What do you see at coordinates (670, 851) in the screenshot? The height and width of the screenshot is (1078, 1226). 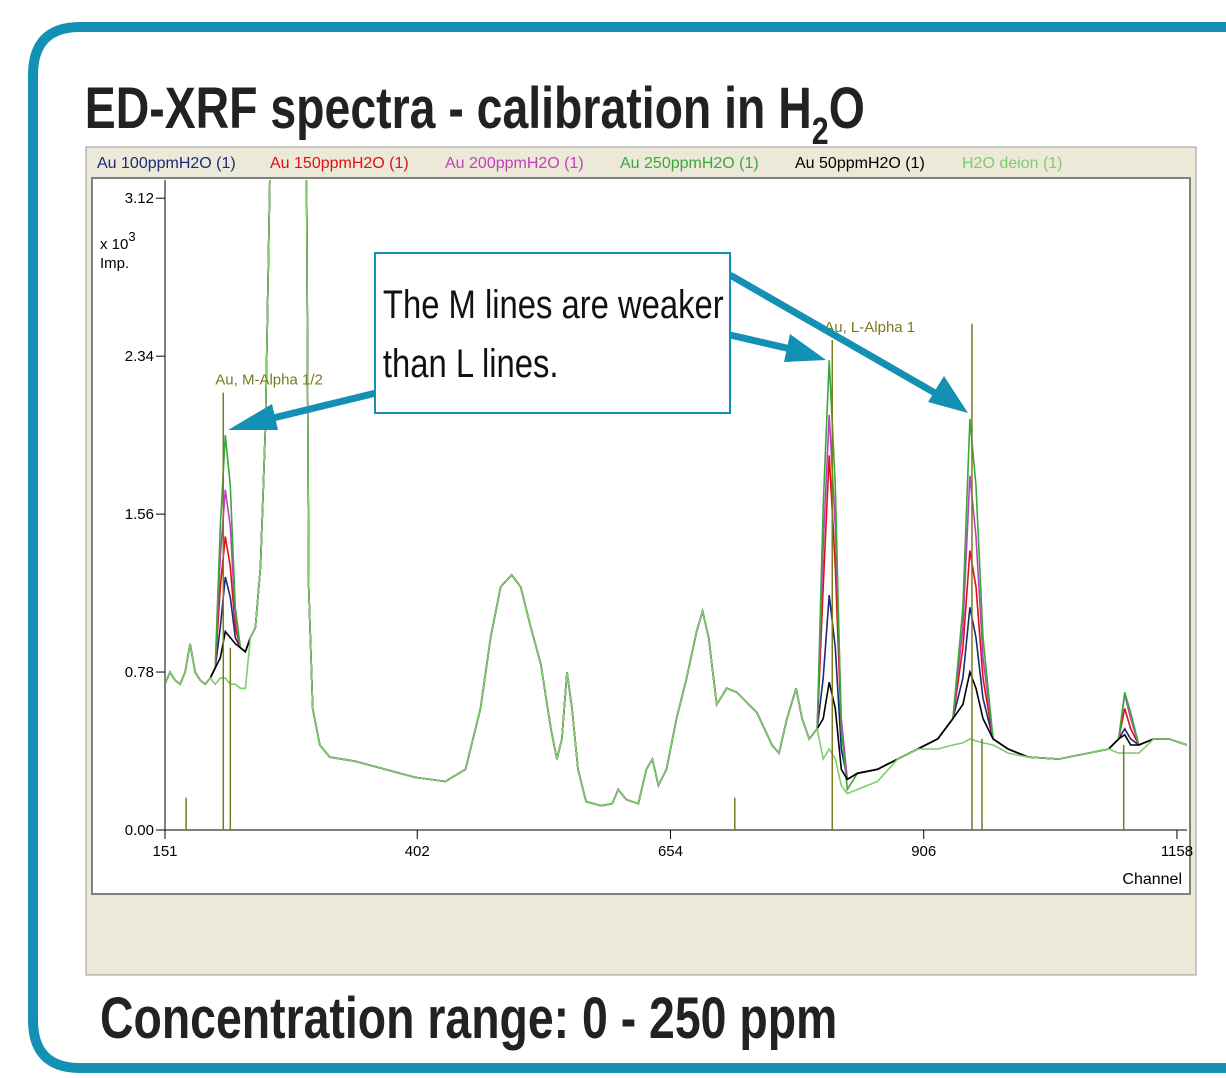 I see `x-tick-label: 654` at bounding box center [670, 851].